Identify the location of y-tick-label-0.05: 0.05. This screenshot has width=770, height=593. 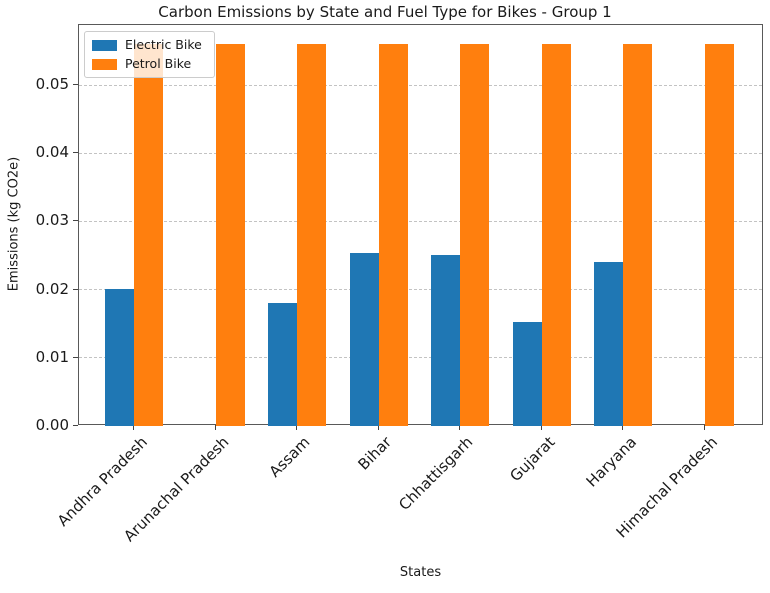
(52, 84).